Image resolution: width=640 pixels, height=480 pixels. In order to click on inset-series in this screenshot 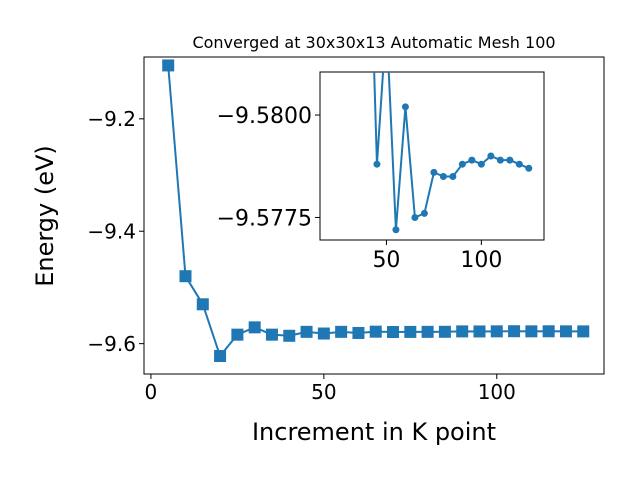, I will do `click(453, 125)`.